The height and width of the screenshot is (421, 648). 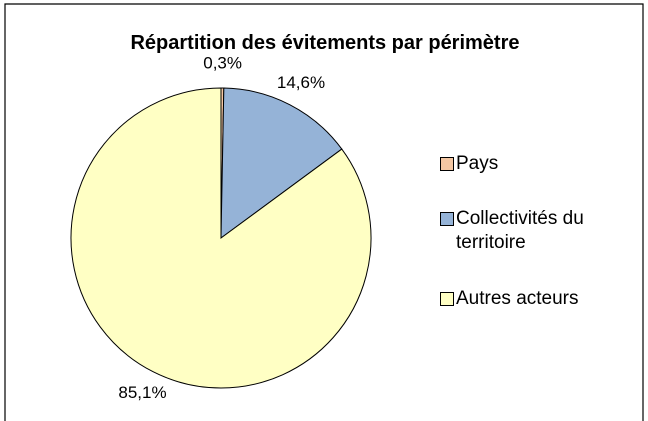 I want to click on legend-label: Collectivités du territoire, so click(x=520, y=230).